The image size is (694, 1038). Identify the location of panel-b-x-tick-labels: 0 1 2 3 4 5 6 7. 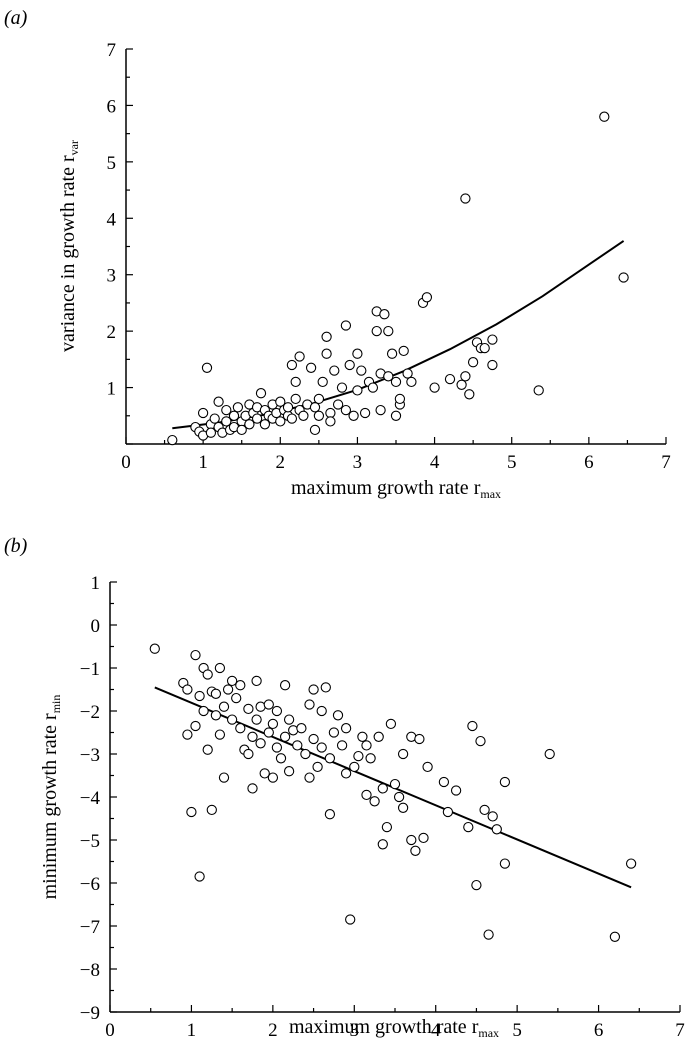
(395, 1029).